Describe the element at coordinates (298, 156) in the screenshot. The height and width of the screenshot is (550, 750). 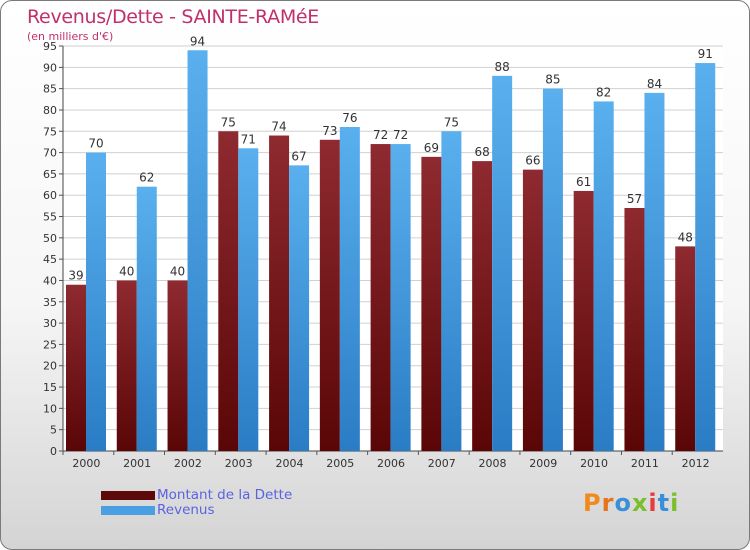
I see `data-label-revenus: 67` at that location.